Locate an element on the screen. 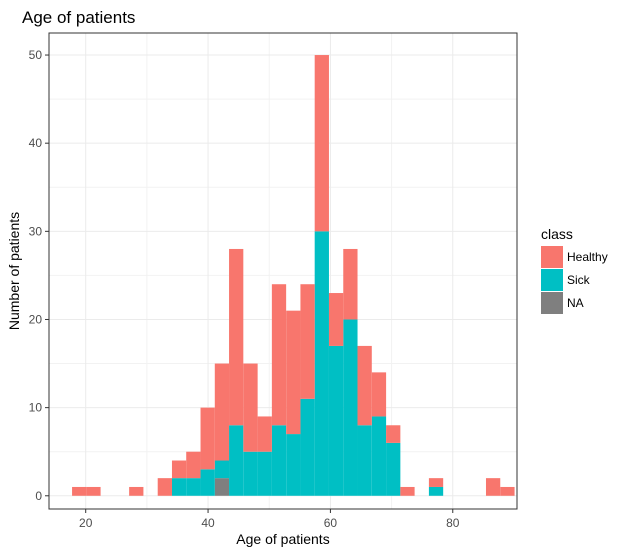  legend-label-healthy: Healthy is located at coordinates (587, 257).